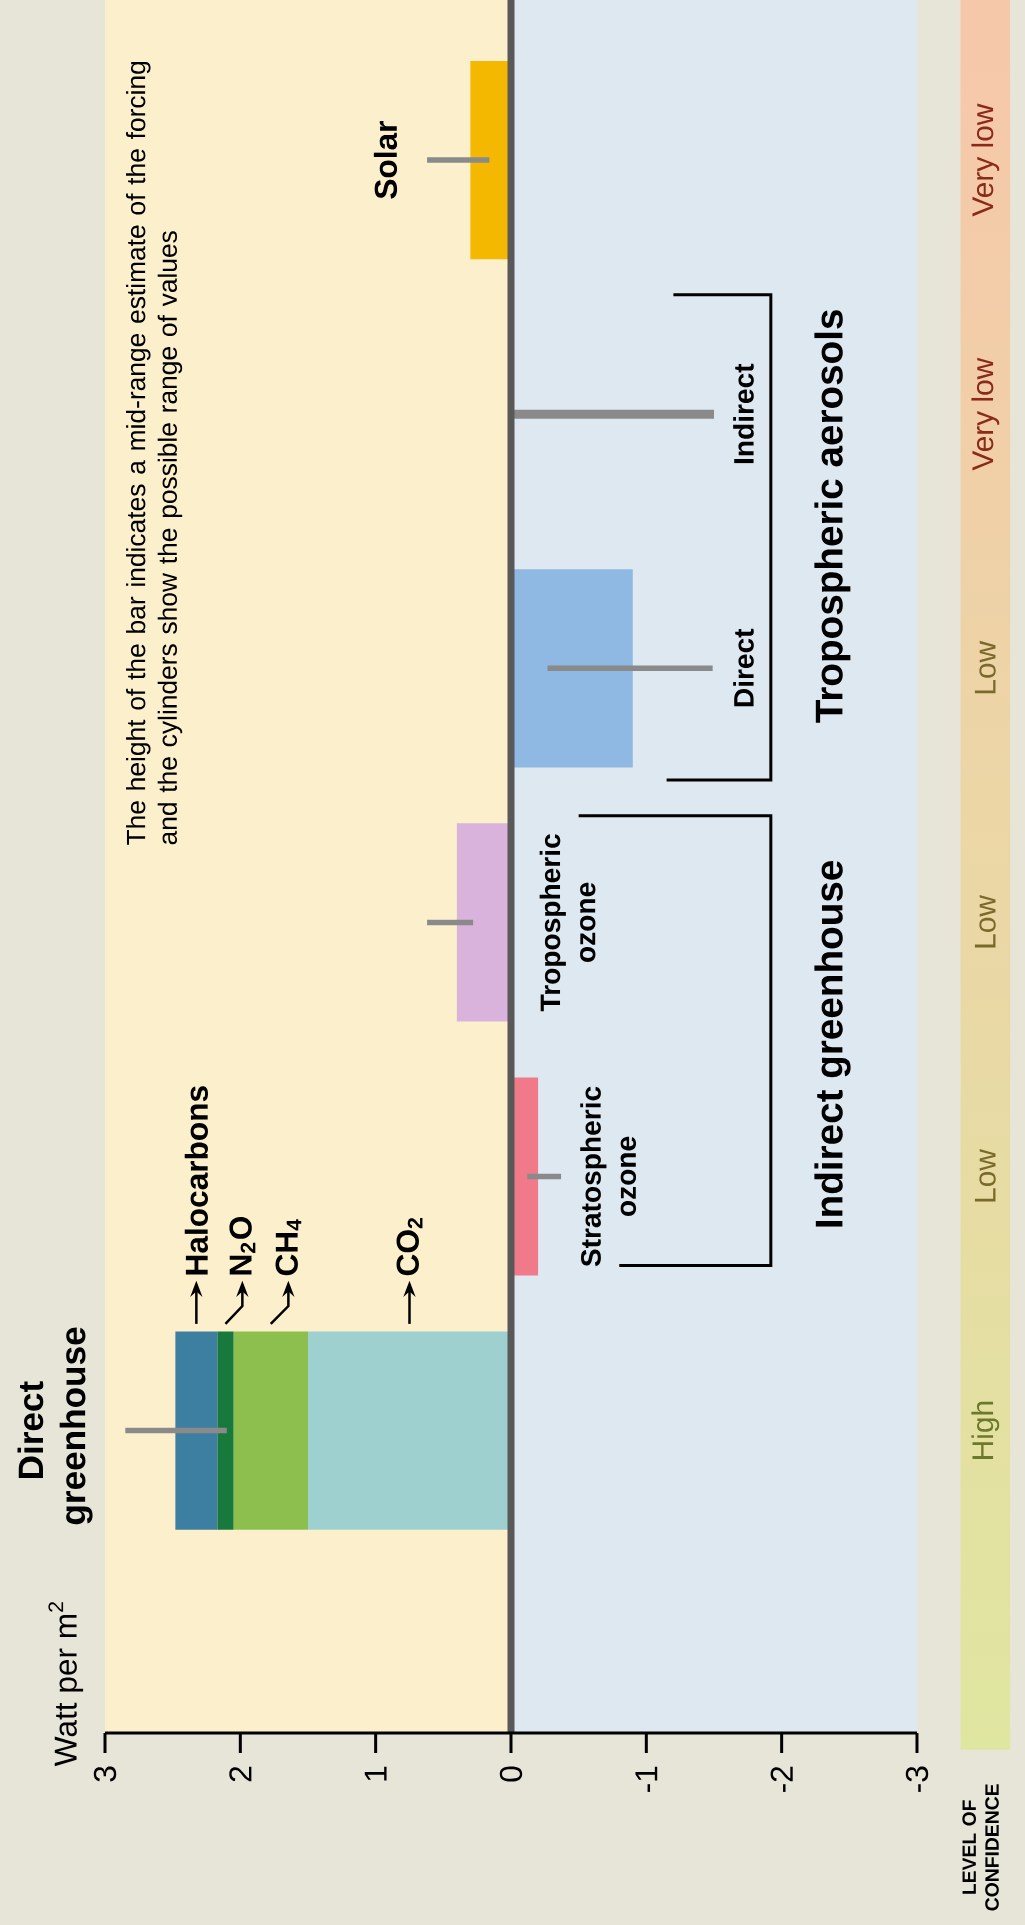 This screenshot has height=1925, width=1025. Describe the element at coordinates (105, 1774) in the screenshot. I see `x-tick-label: 3` at that location.